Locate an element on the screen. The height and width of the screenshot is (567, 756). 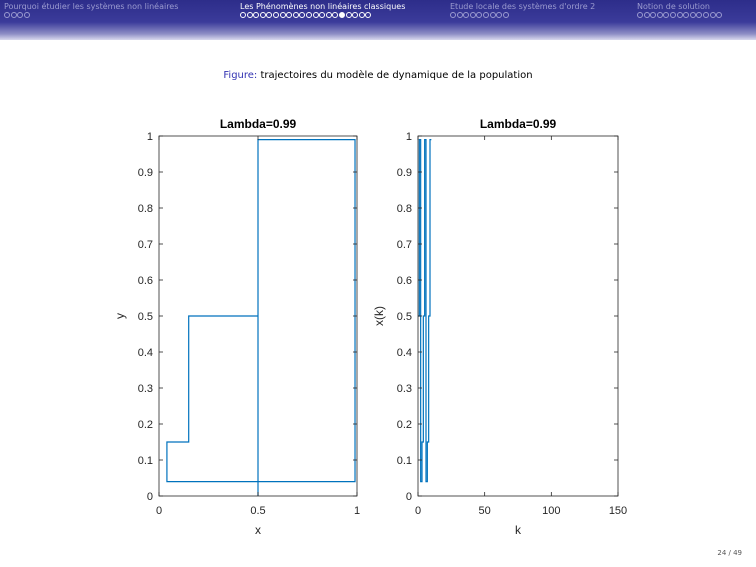
nav-section-notion-solution: Notion de solution is located at coordinates (673, 6).